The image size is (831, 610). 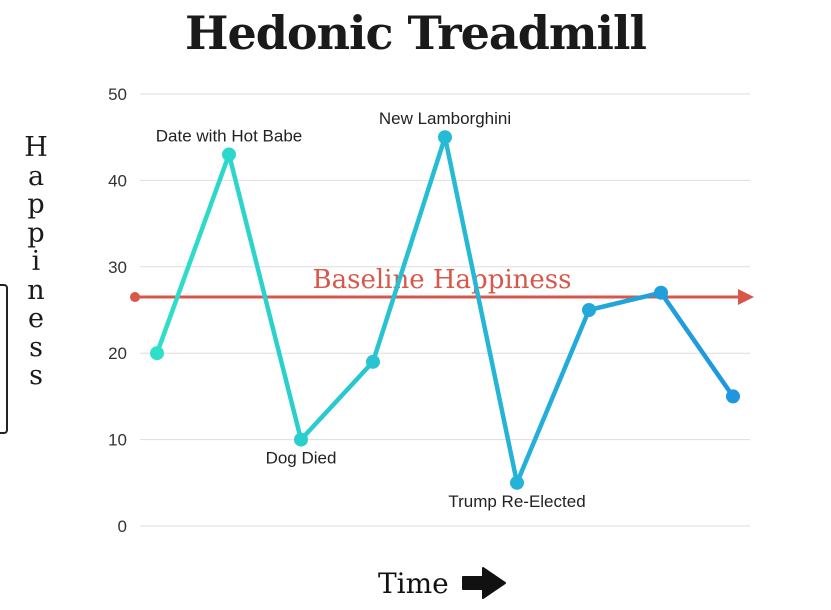 I want to click on annotation-label: Date with Hot Babe, so click(x=229, y=135).